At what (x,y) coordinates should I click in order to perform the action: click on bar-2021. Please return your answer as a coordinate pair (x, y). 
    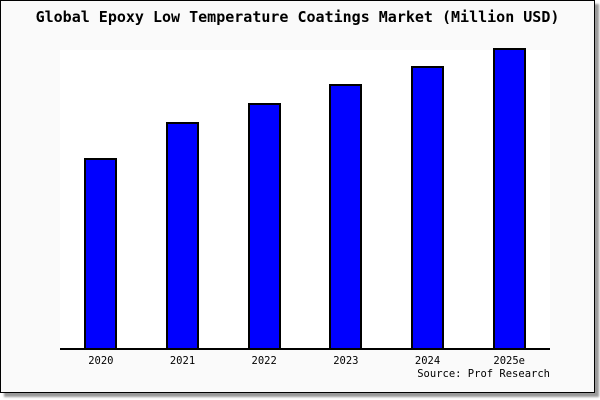
    Looking at the image, I should click on (182, 234).